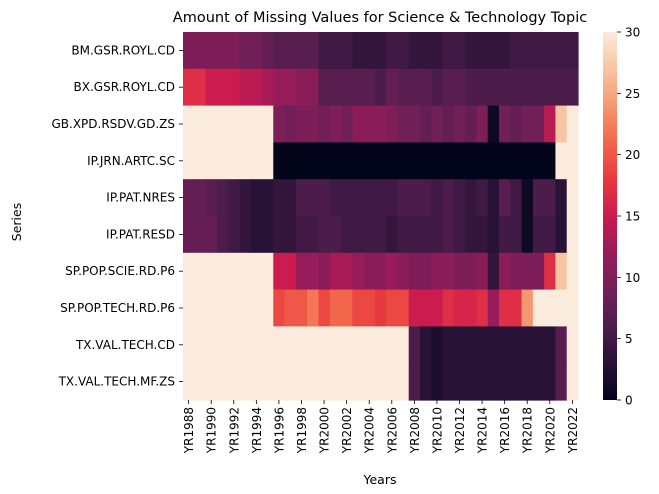 The image size is (659, 494). Describe the element at coordinates (113, 124) in the screenshot. I see `y-tick-label: GB.XPD.RSDV.GD.ZS` at that location.